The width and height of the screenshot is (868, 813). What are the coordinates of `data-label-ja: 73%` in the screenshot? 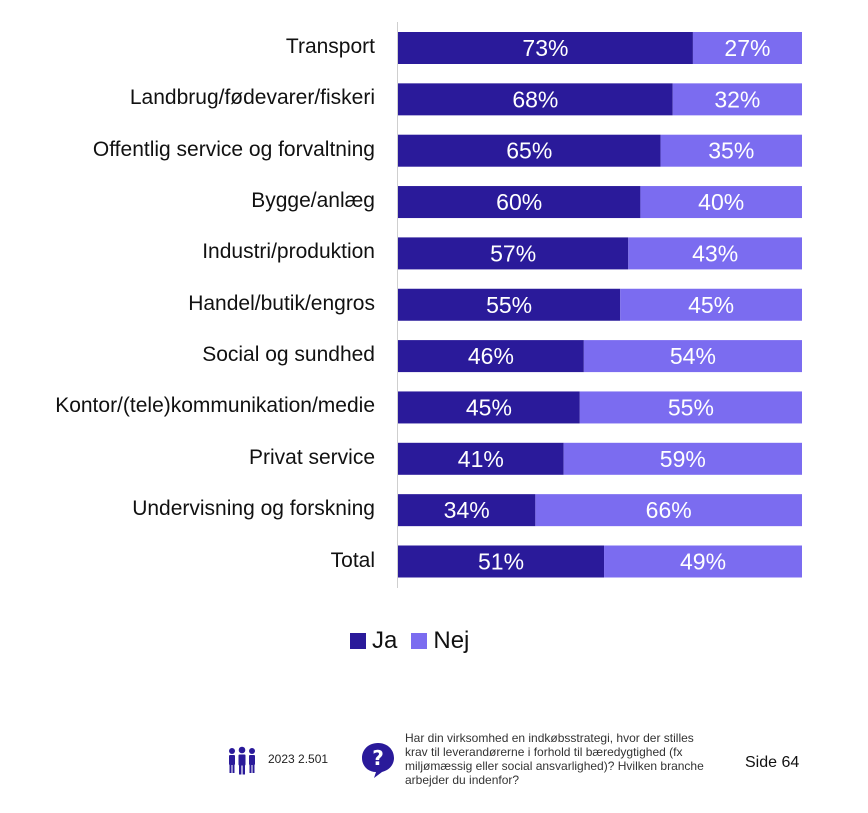 It's located at (545, 48).